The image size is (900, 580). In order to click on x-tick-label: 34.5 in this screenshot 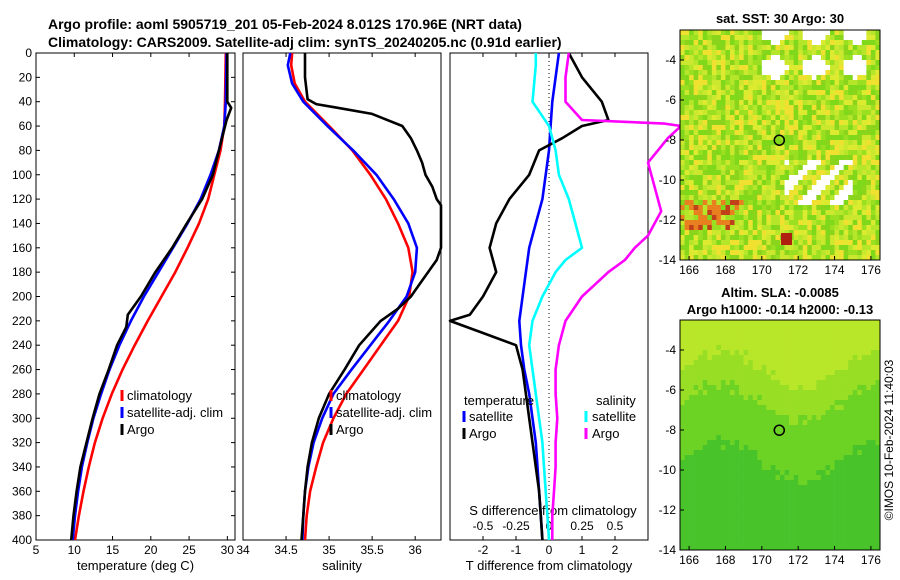, I will do `click(286, 550)`.